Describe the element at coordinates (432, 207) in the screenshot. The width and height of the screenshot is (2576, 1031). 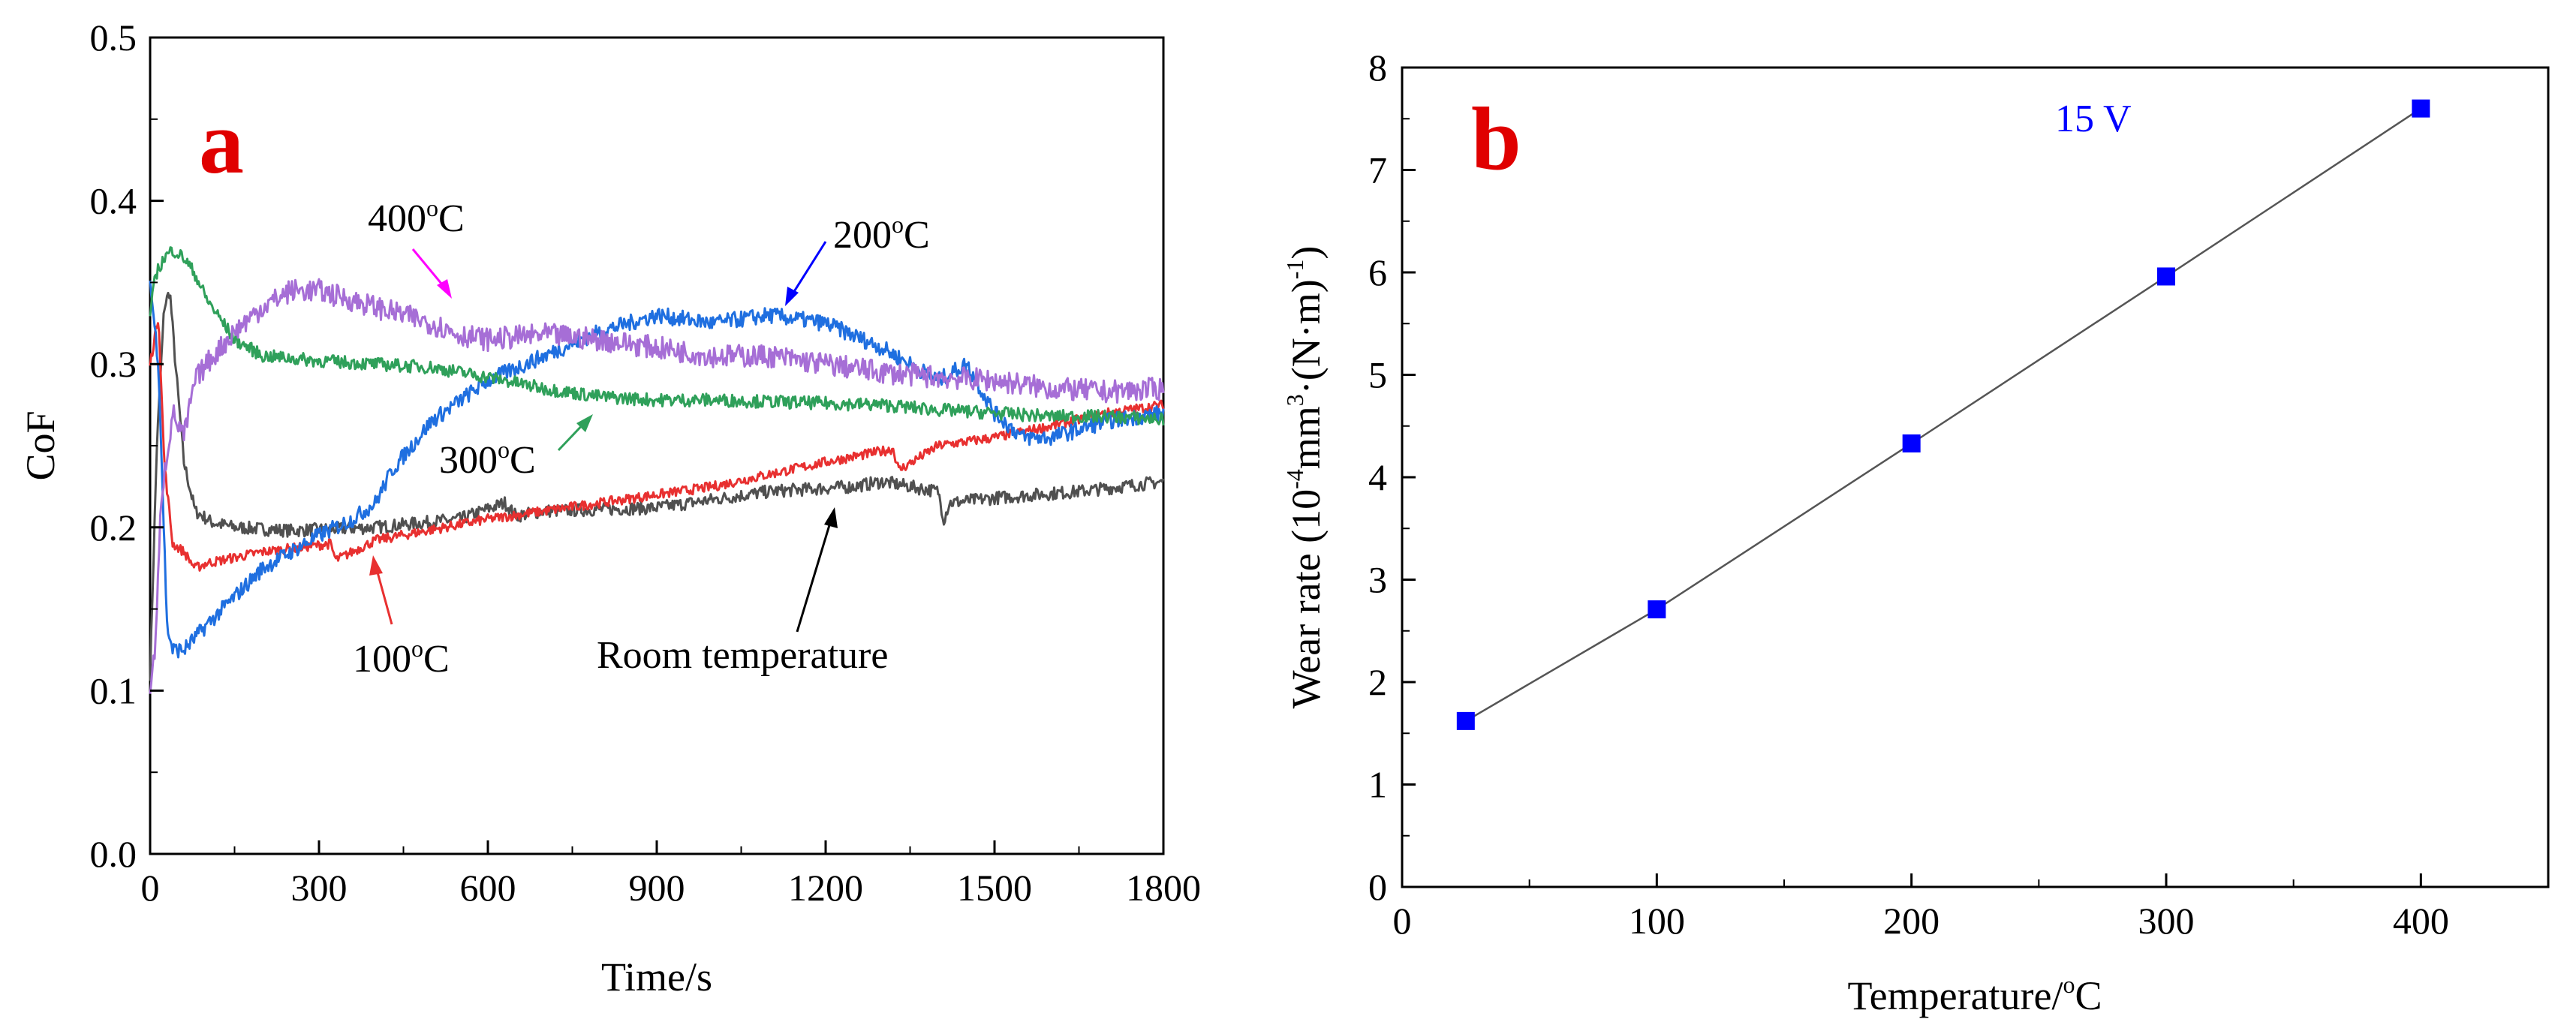
I see `annotation-400C-sup: o` at that location.